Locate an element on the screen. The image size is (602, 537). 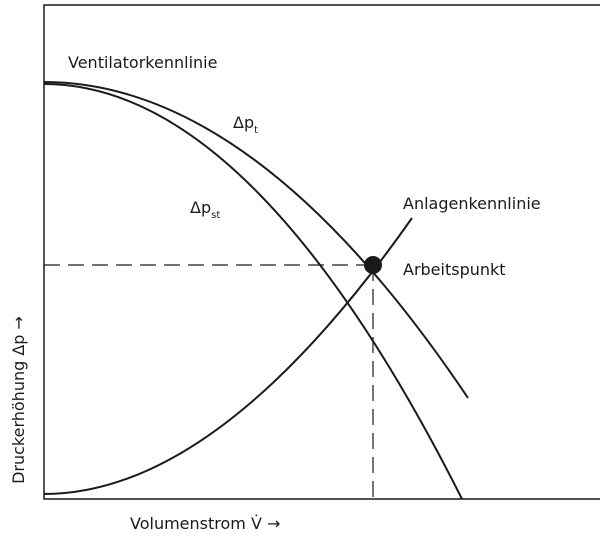
static-pressure-label: Δpst is located at coordinates (205, 209).